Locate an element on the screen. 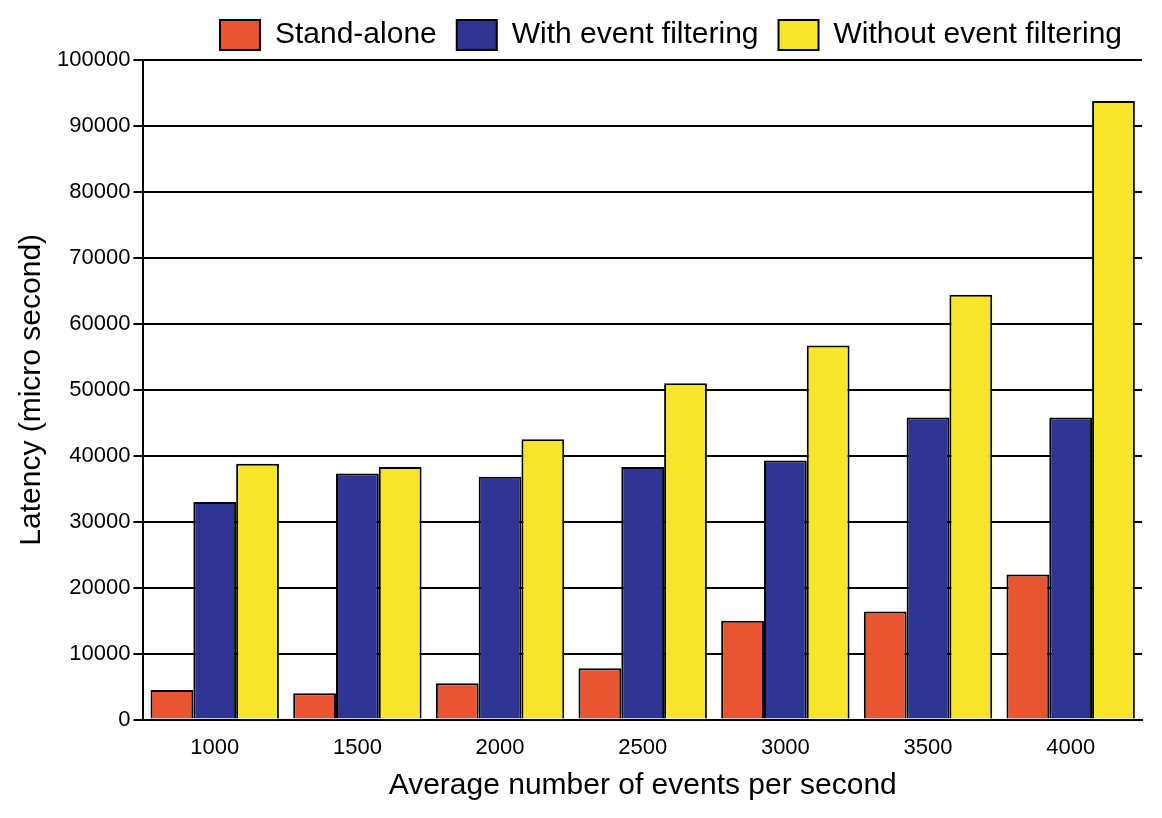 This screenshot has width=1162, height=818. x-tick-label: 3000 is located at coordinates (785, 746).